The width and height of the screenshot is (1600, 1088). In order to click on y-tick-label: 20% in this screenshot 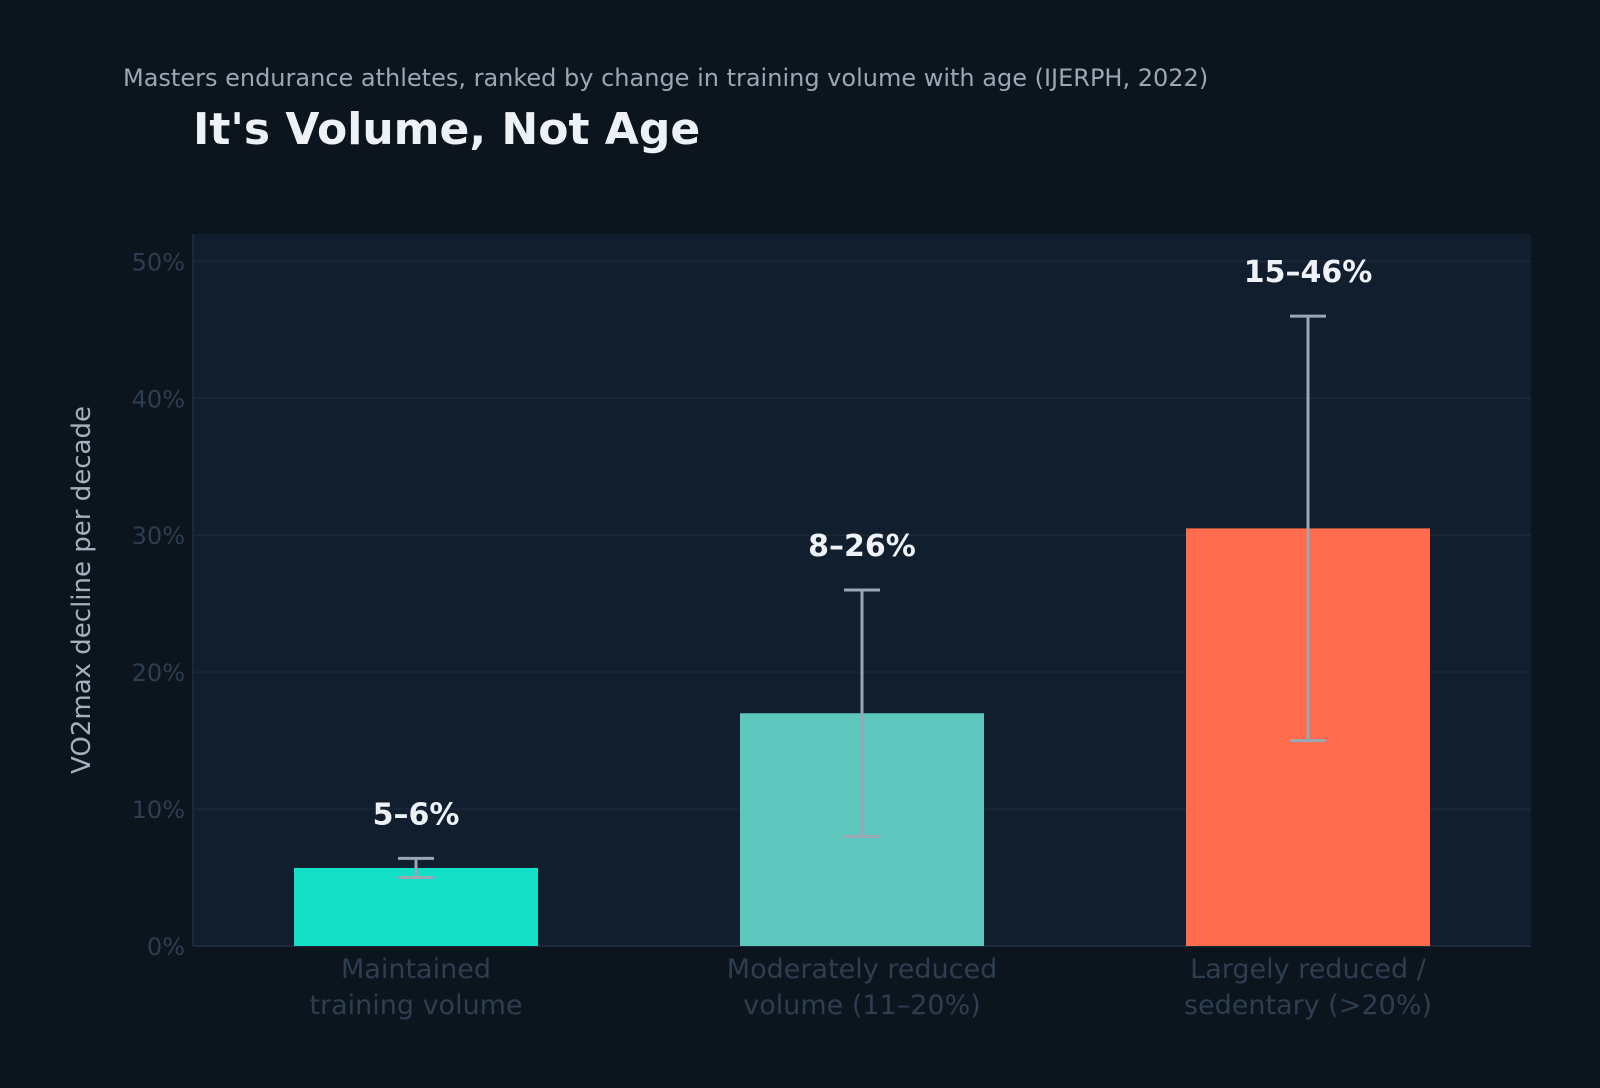, I will do `click(158, 673)`.